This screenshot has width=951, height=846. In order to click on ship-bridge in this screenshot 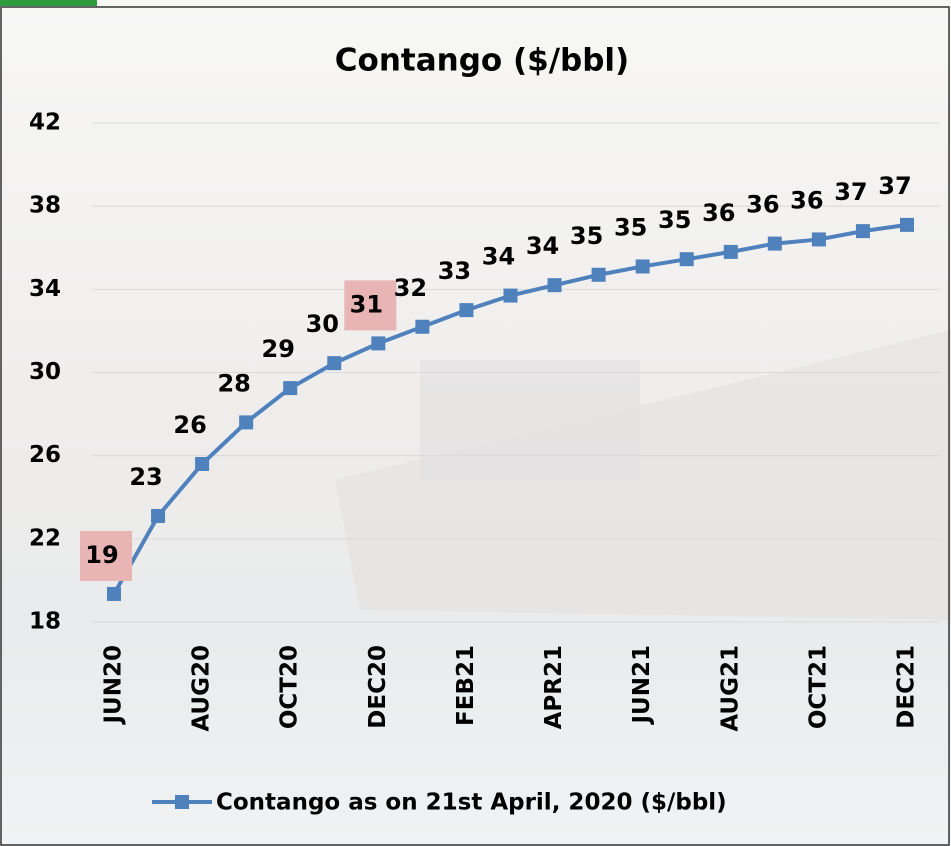, I will do `click(530, 420)`.